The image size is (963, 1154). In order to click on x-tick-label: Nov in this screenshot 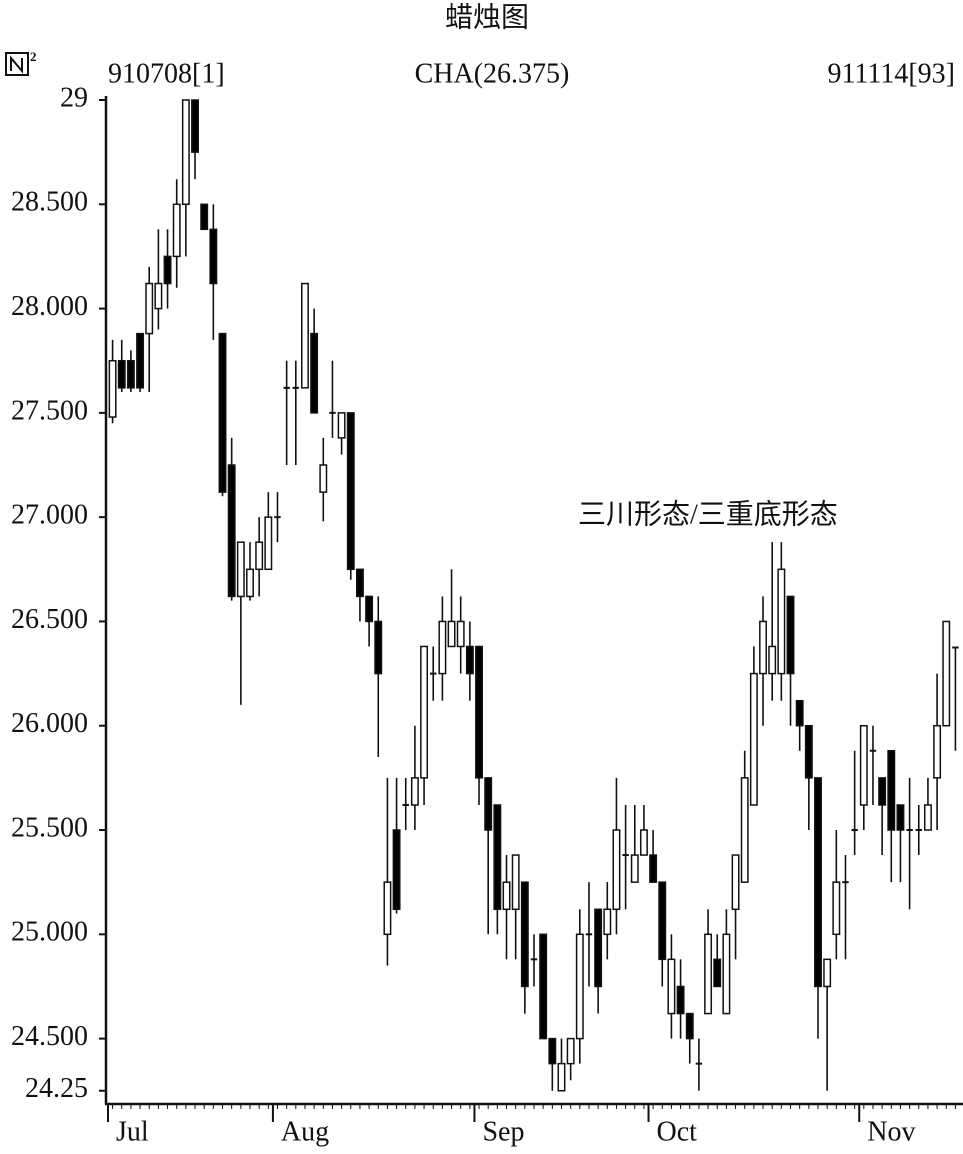, I will do `click(891, 1131)`.